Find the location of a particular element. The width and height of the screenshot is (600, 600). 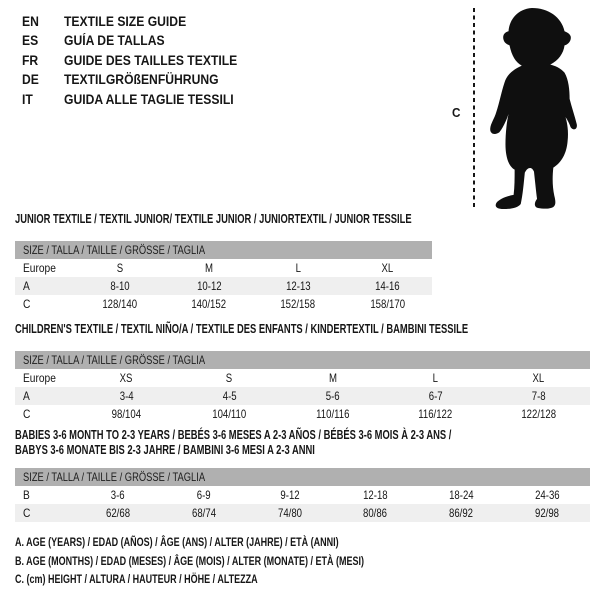

cell-value: 6-9 is located at coordinates (203, 495).